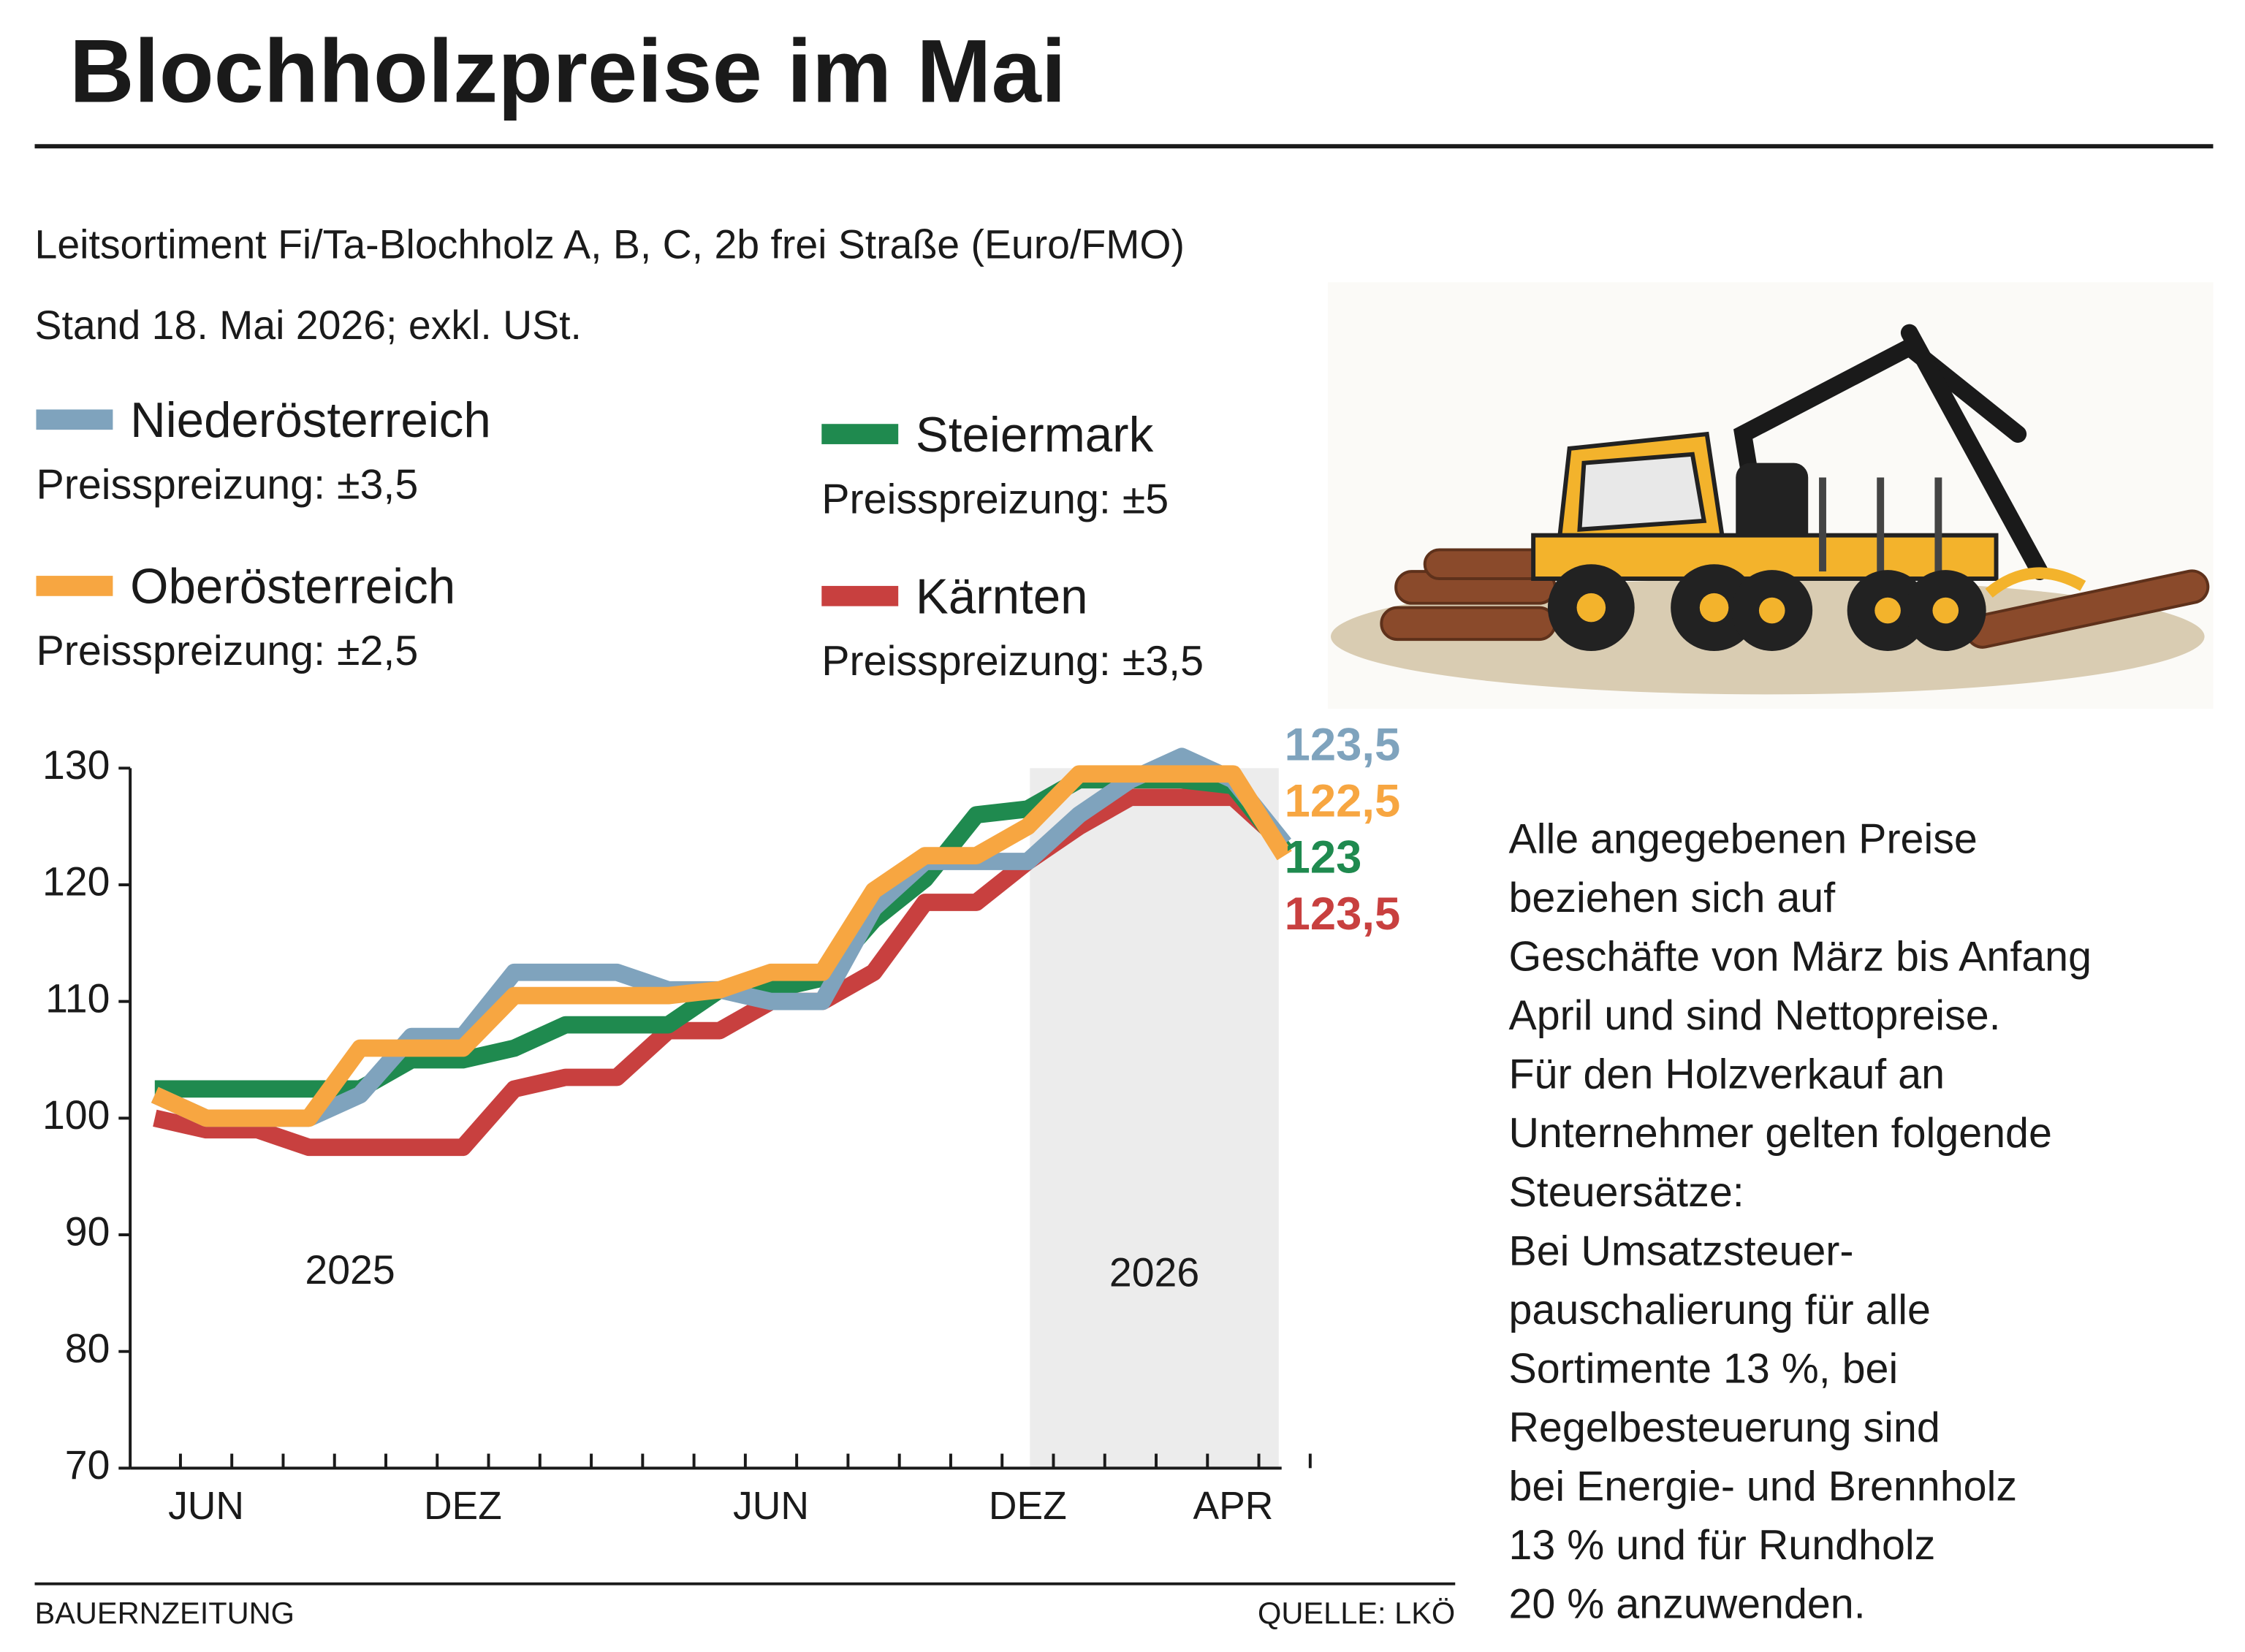 The image size is (2245, 1652). I want to click on note-line: Unternehmer gelten folgende, so click(1779, 1133).